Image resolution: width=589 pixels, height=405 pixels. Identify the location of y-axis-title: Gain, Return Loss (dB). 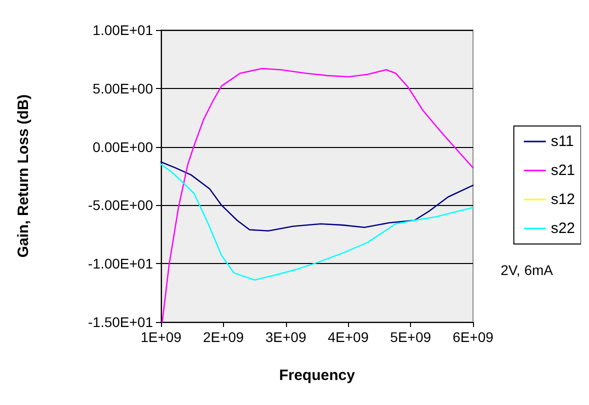
(23, 176).